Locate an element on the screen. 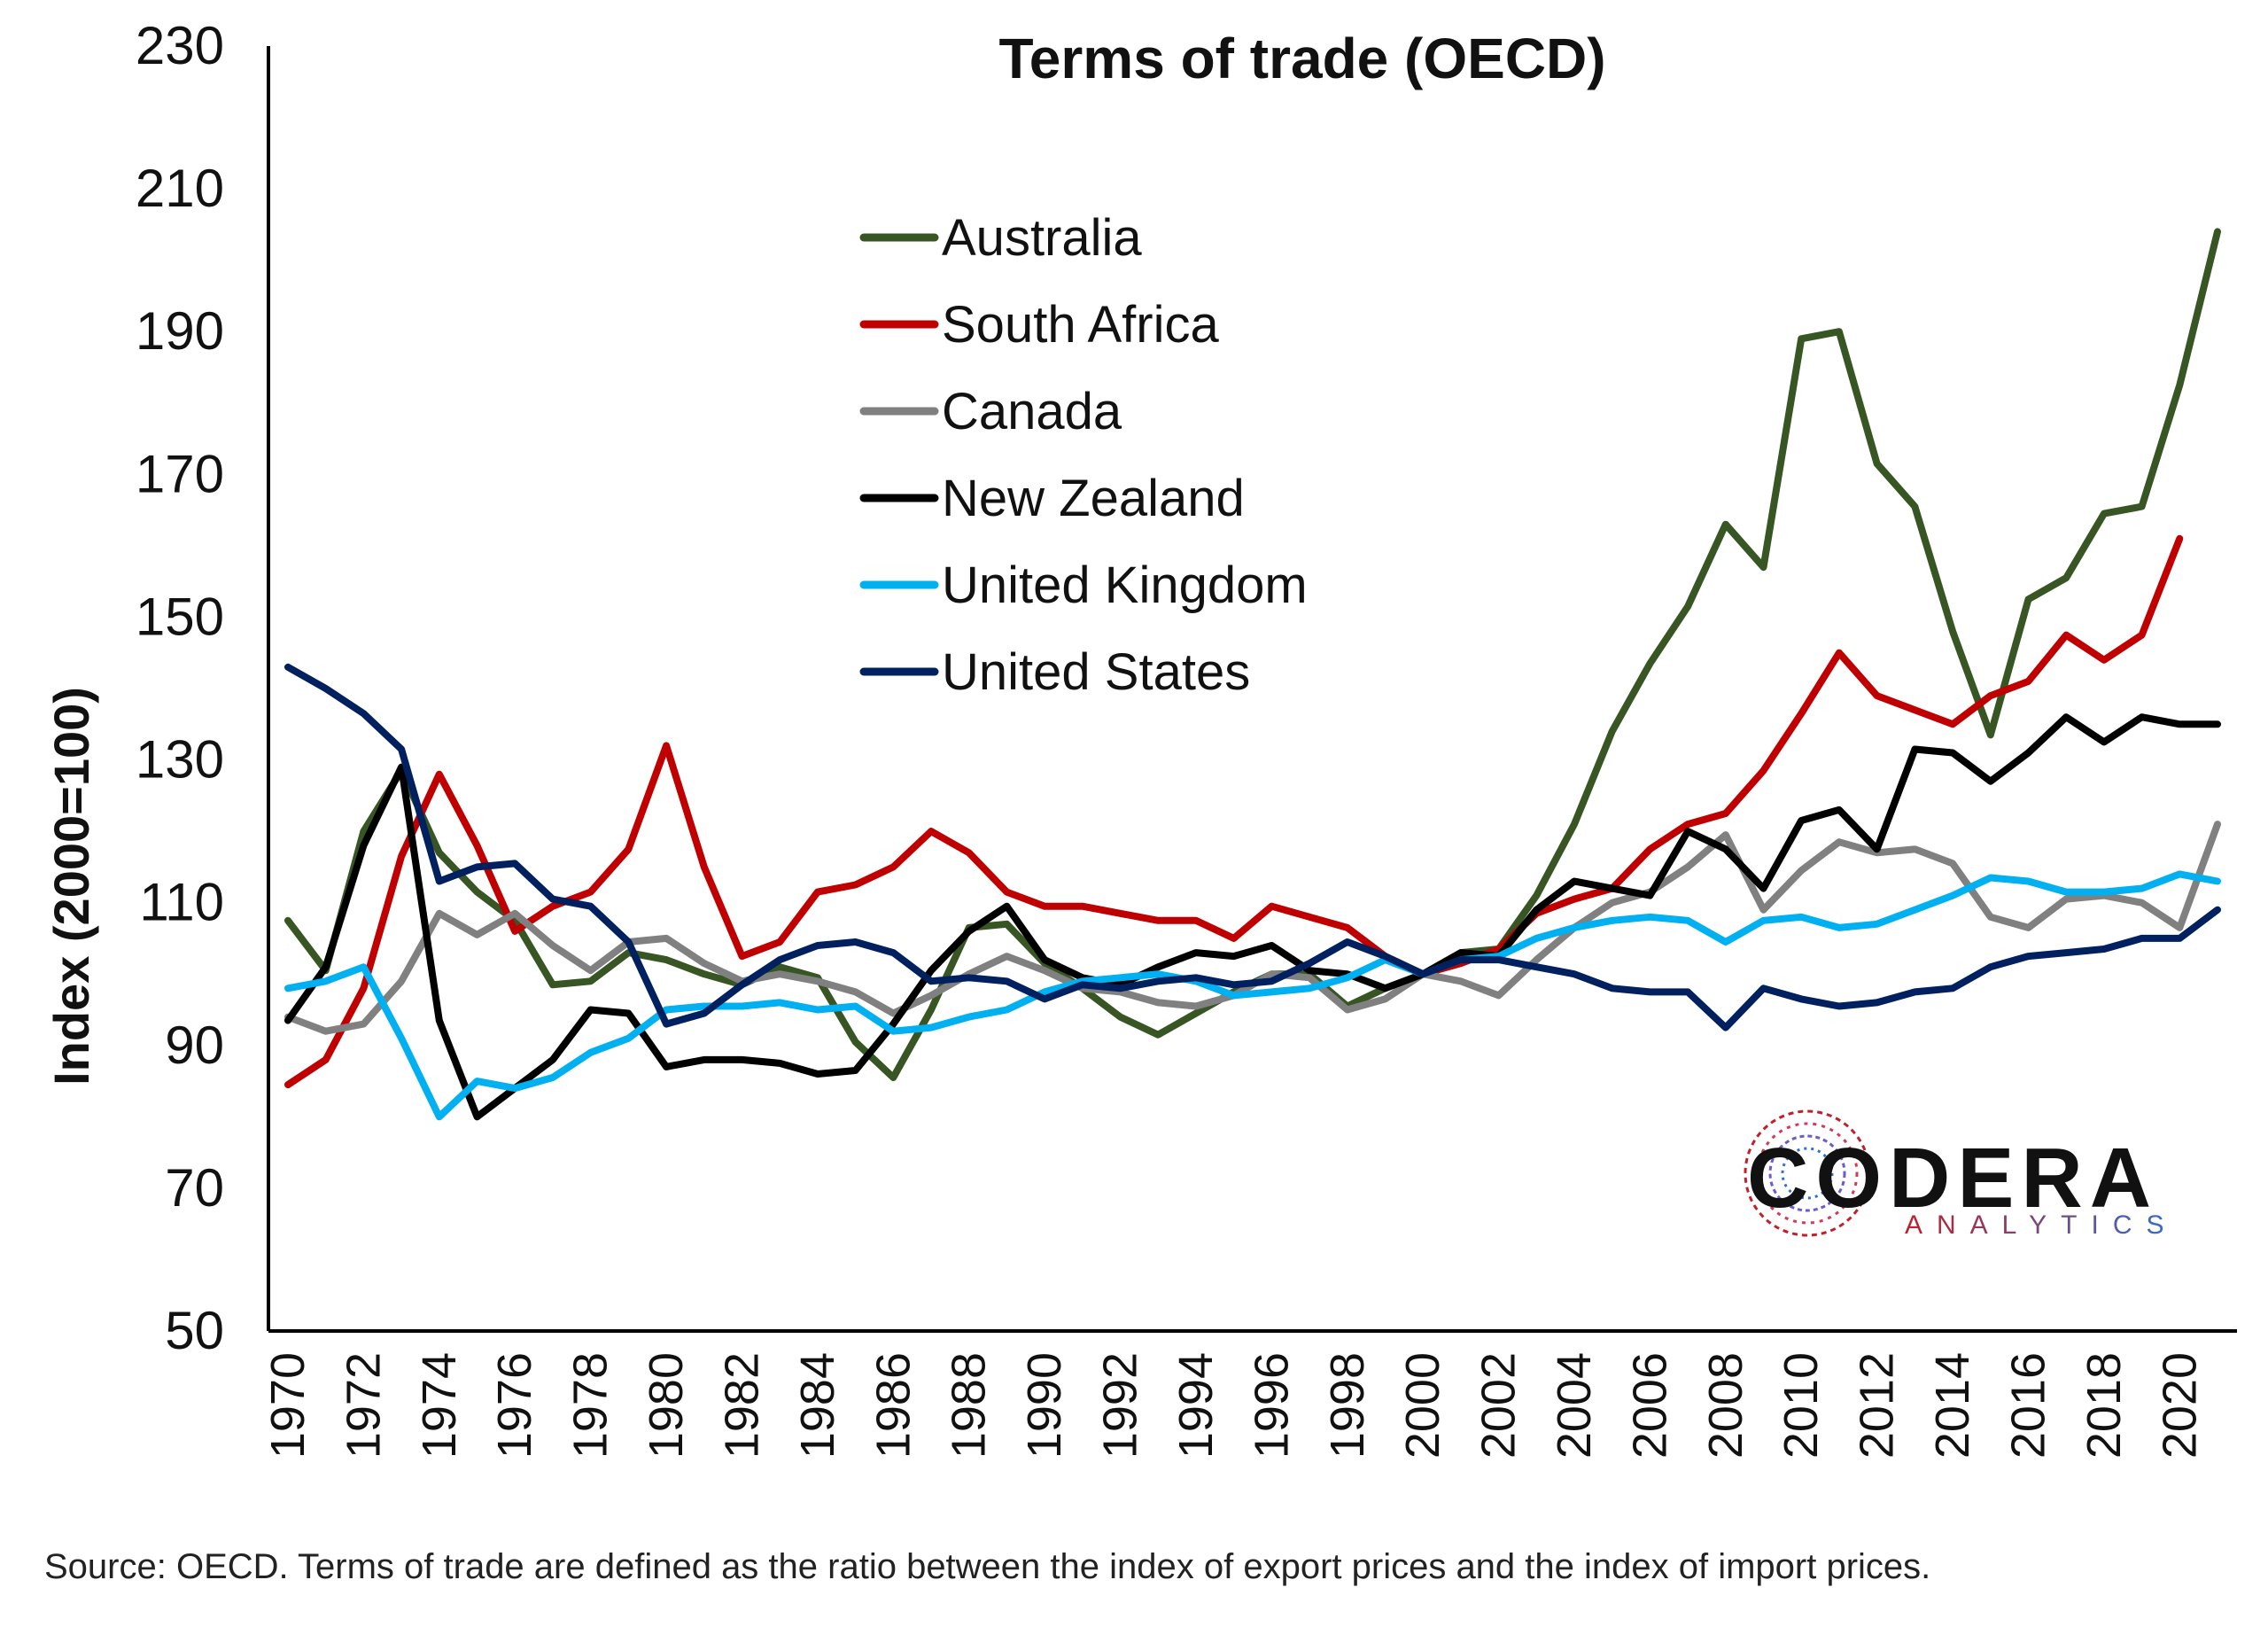  x-tick-label: 1972 is located at coordinates (363, 1405).